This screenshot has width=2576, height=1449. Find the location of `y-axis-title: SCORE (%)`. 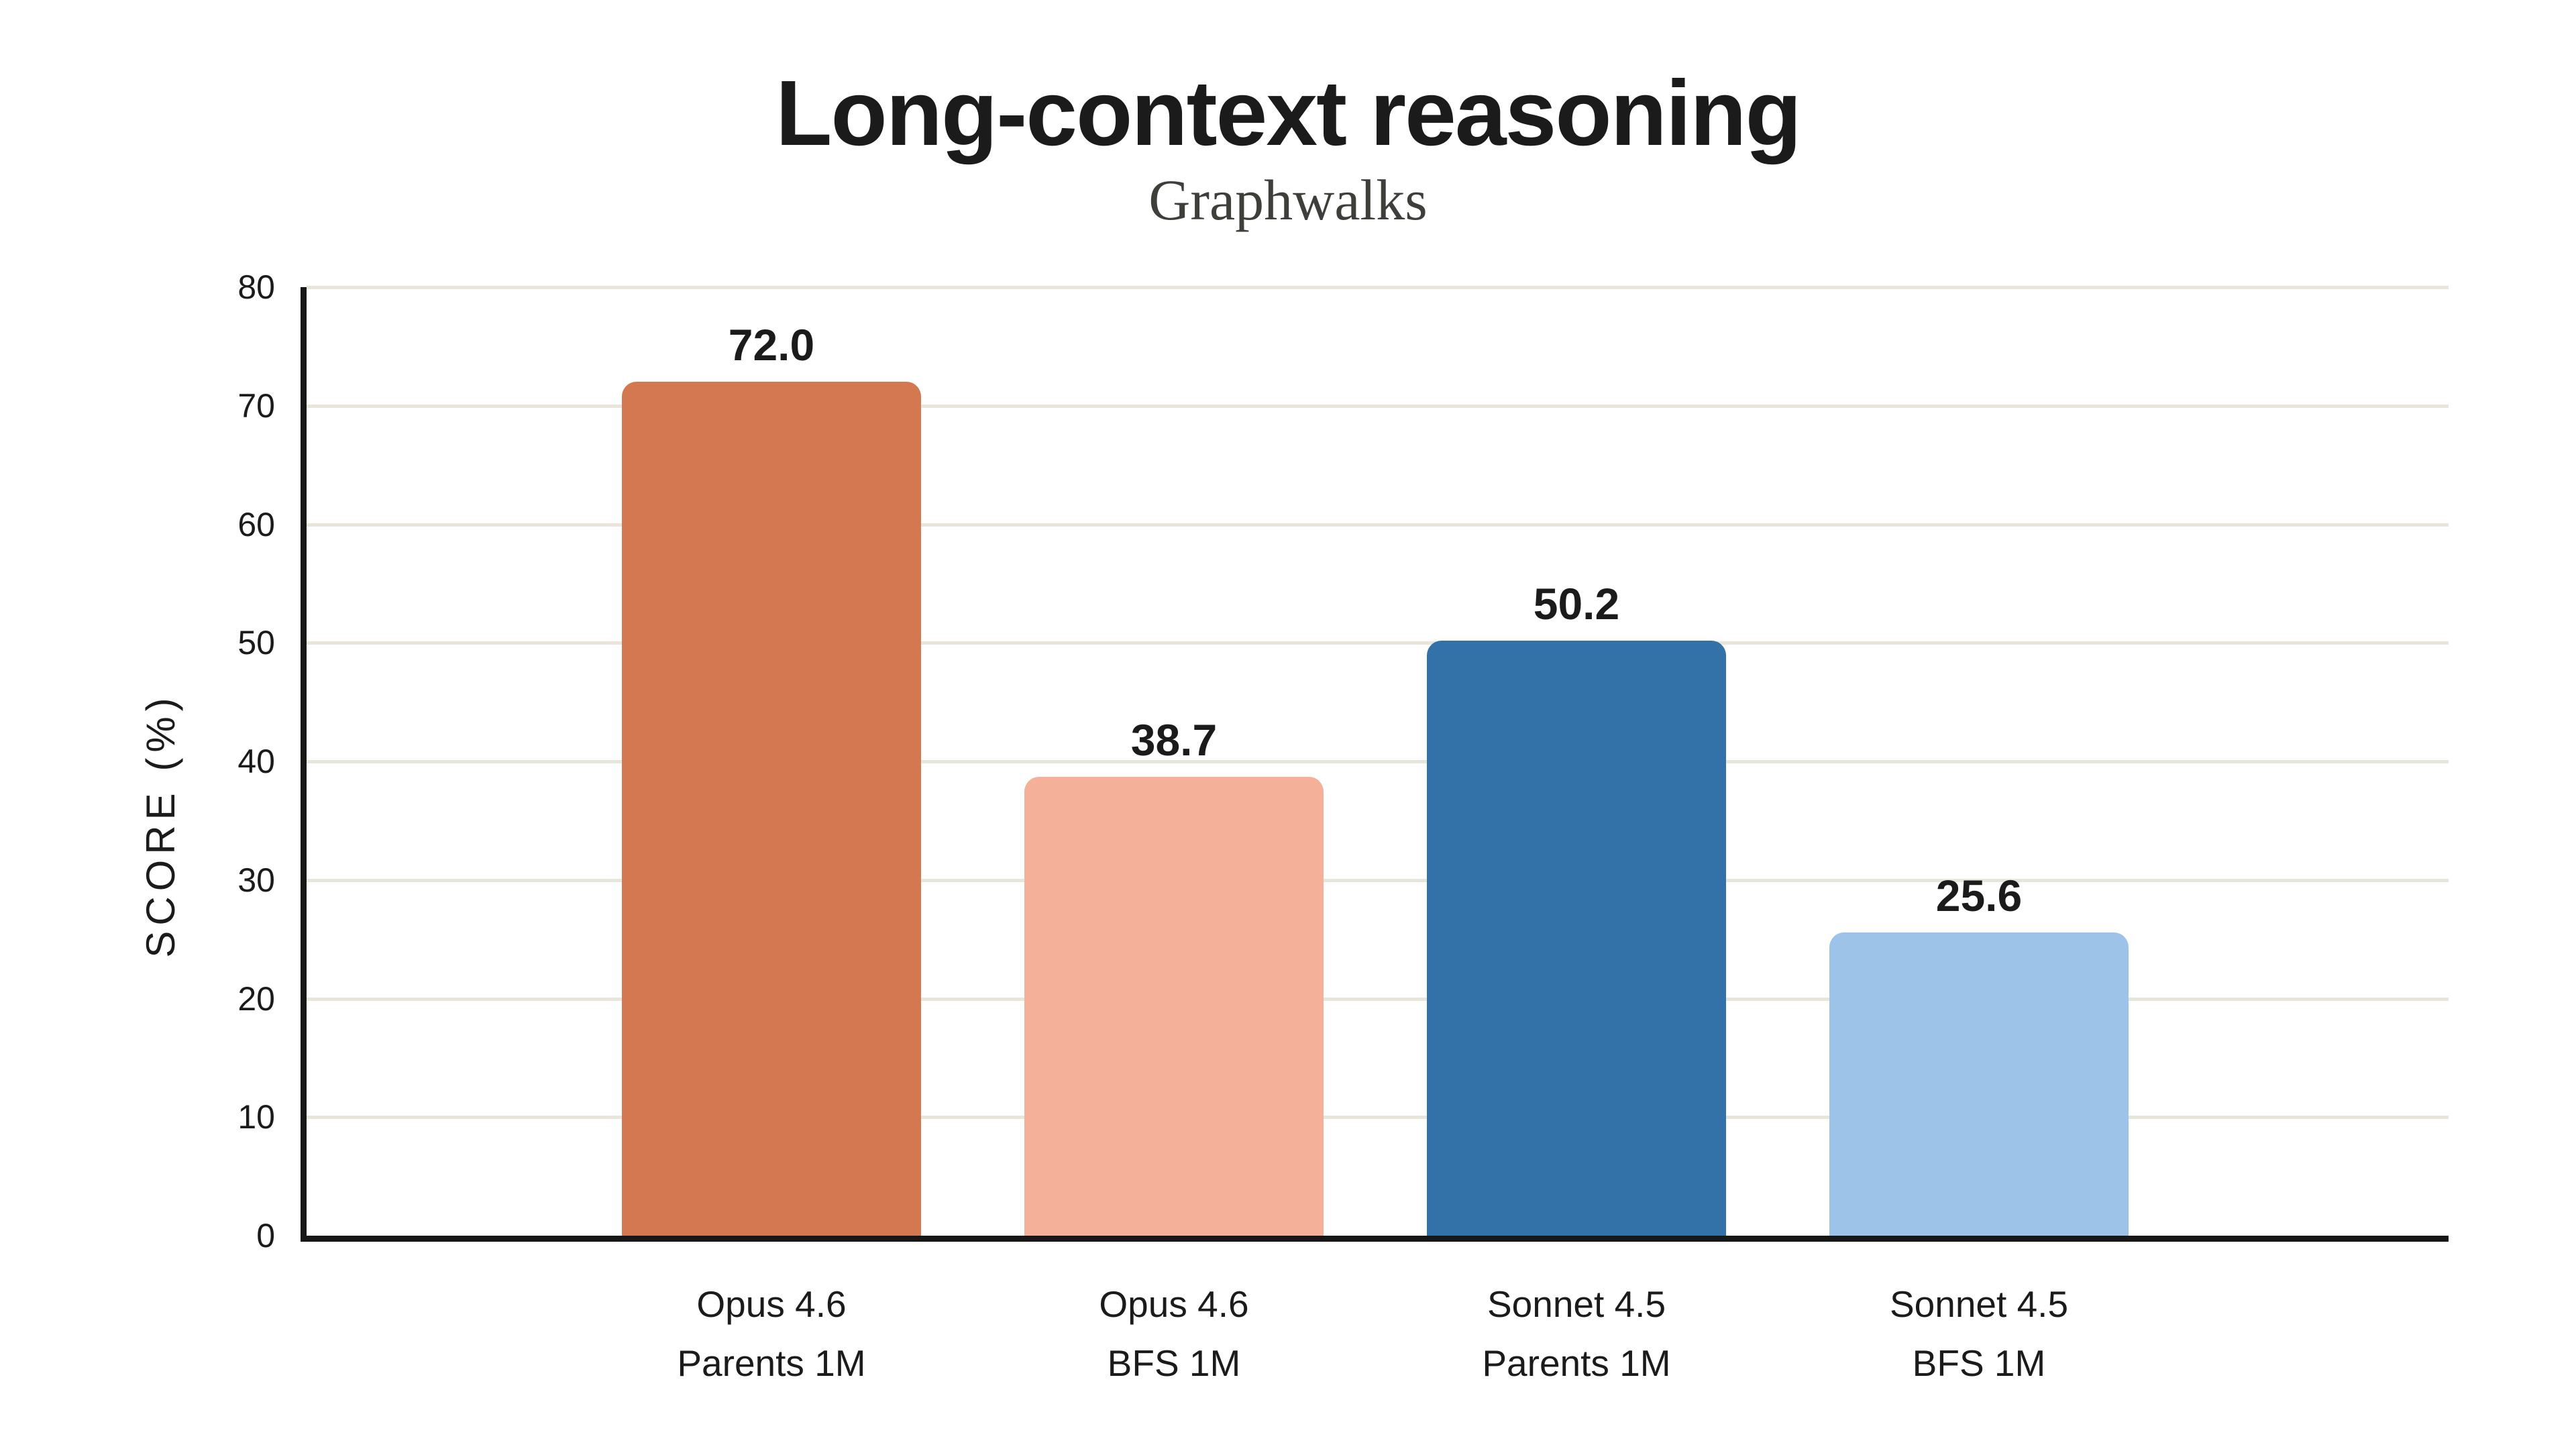

y-axis-title: SCORE (%) is located at coordinates (160, 825).